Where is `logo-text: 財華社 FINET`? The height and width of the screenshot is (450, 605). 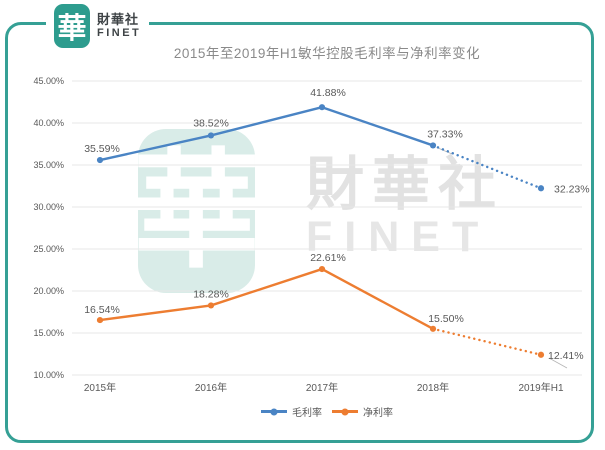 logo-text: 財華社 FINET is located at coordinates (119, 25).